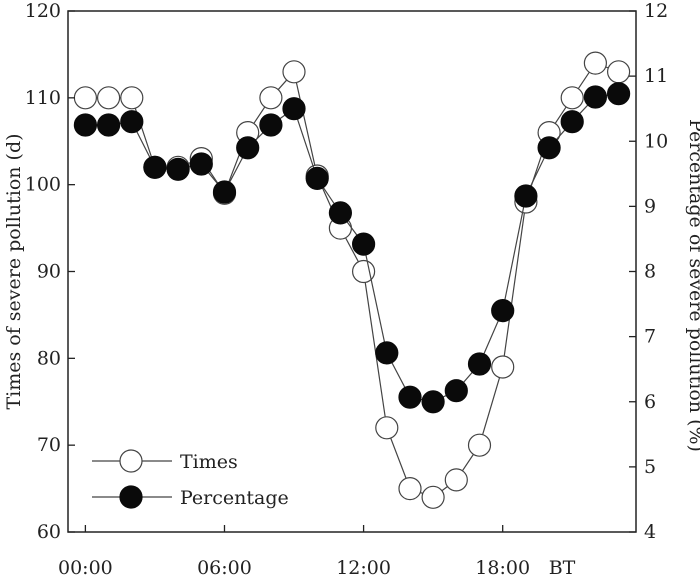  What do you see at coordinates (49, 445) in the screenshot?
I see `y-left-tick-label: 70` at bounding box center [49, 445].